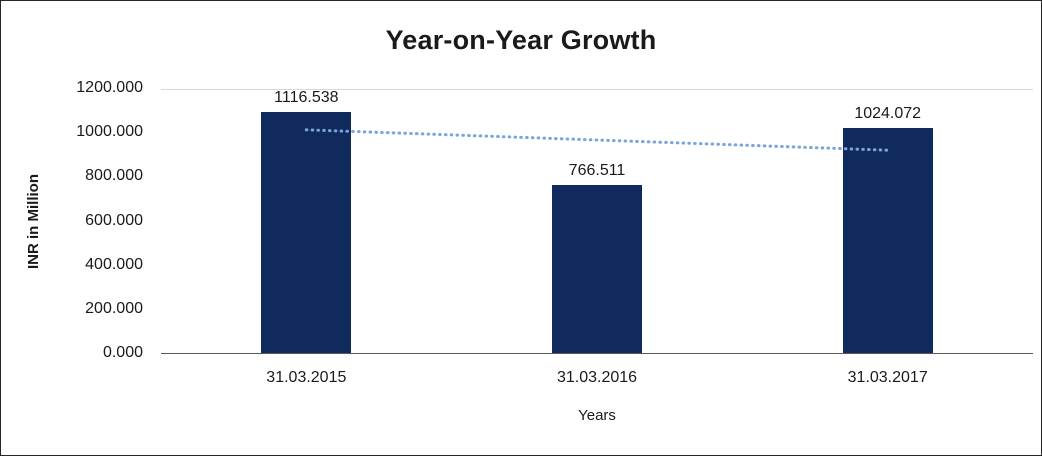 Image resolution: width=1042 pixels, height=456 pixels. I want to click on bar-value-label: 1116.538, so click(306, 97).